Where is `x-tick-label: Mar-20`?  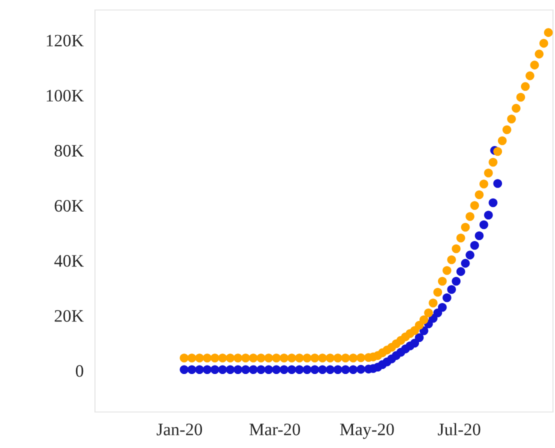
x-tick-label: Mar-20 is located at coordinates (274, 430).